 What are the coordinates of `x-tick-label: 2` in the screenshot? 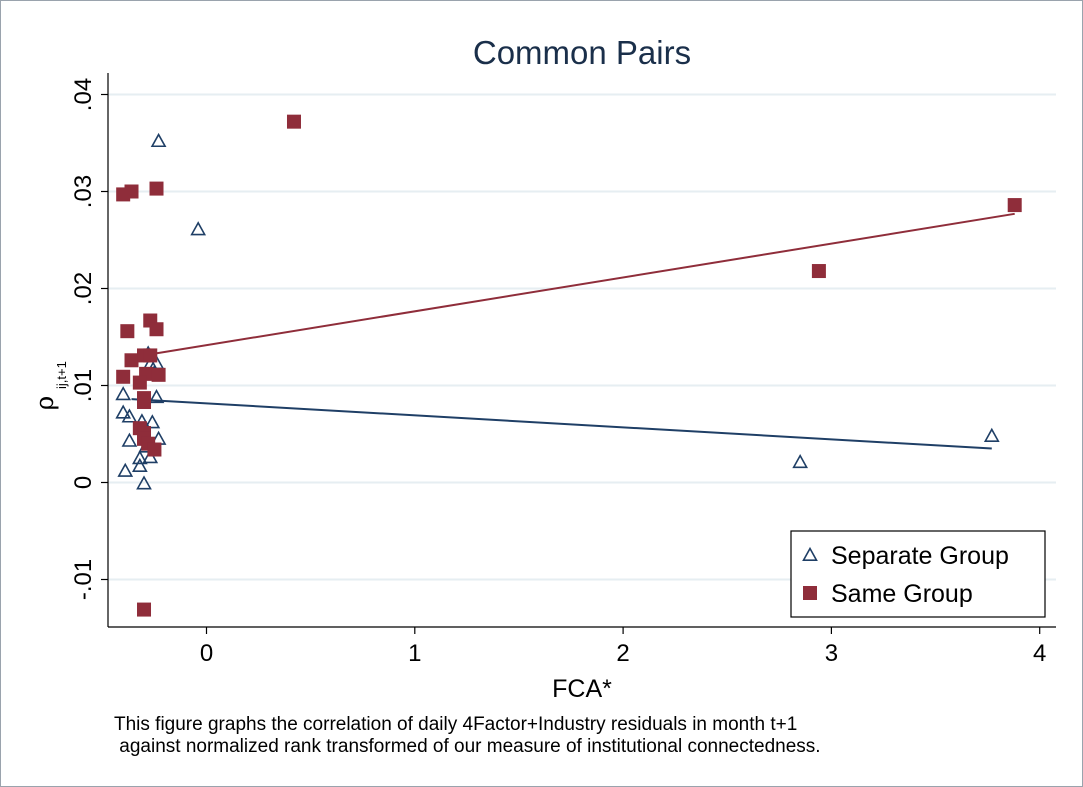 It's located at (622, 653).